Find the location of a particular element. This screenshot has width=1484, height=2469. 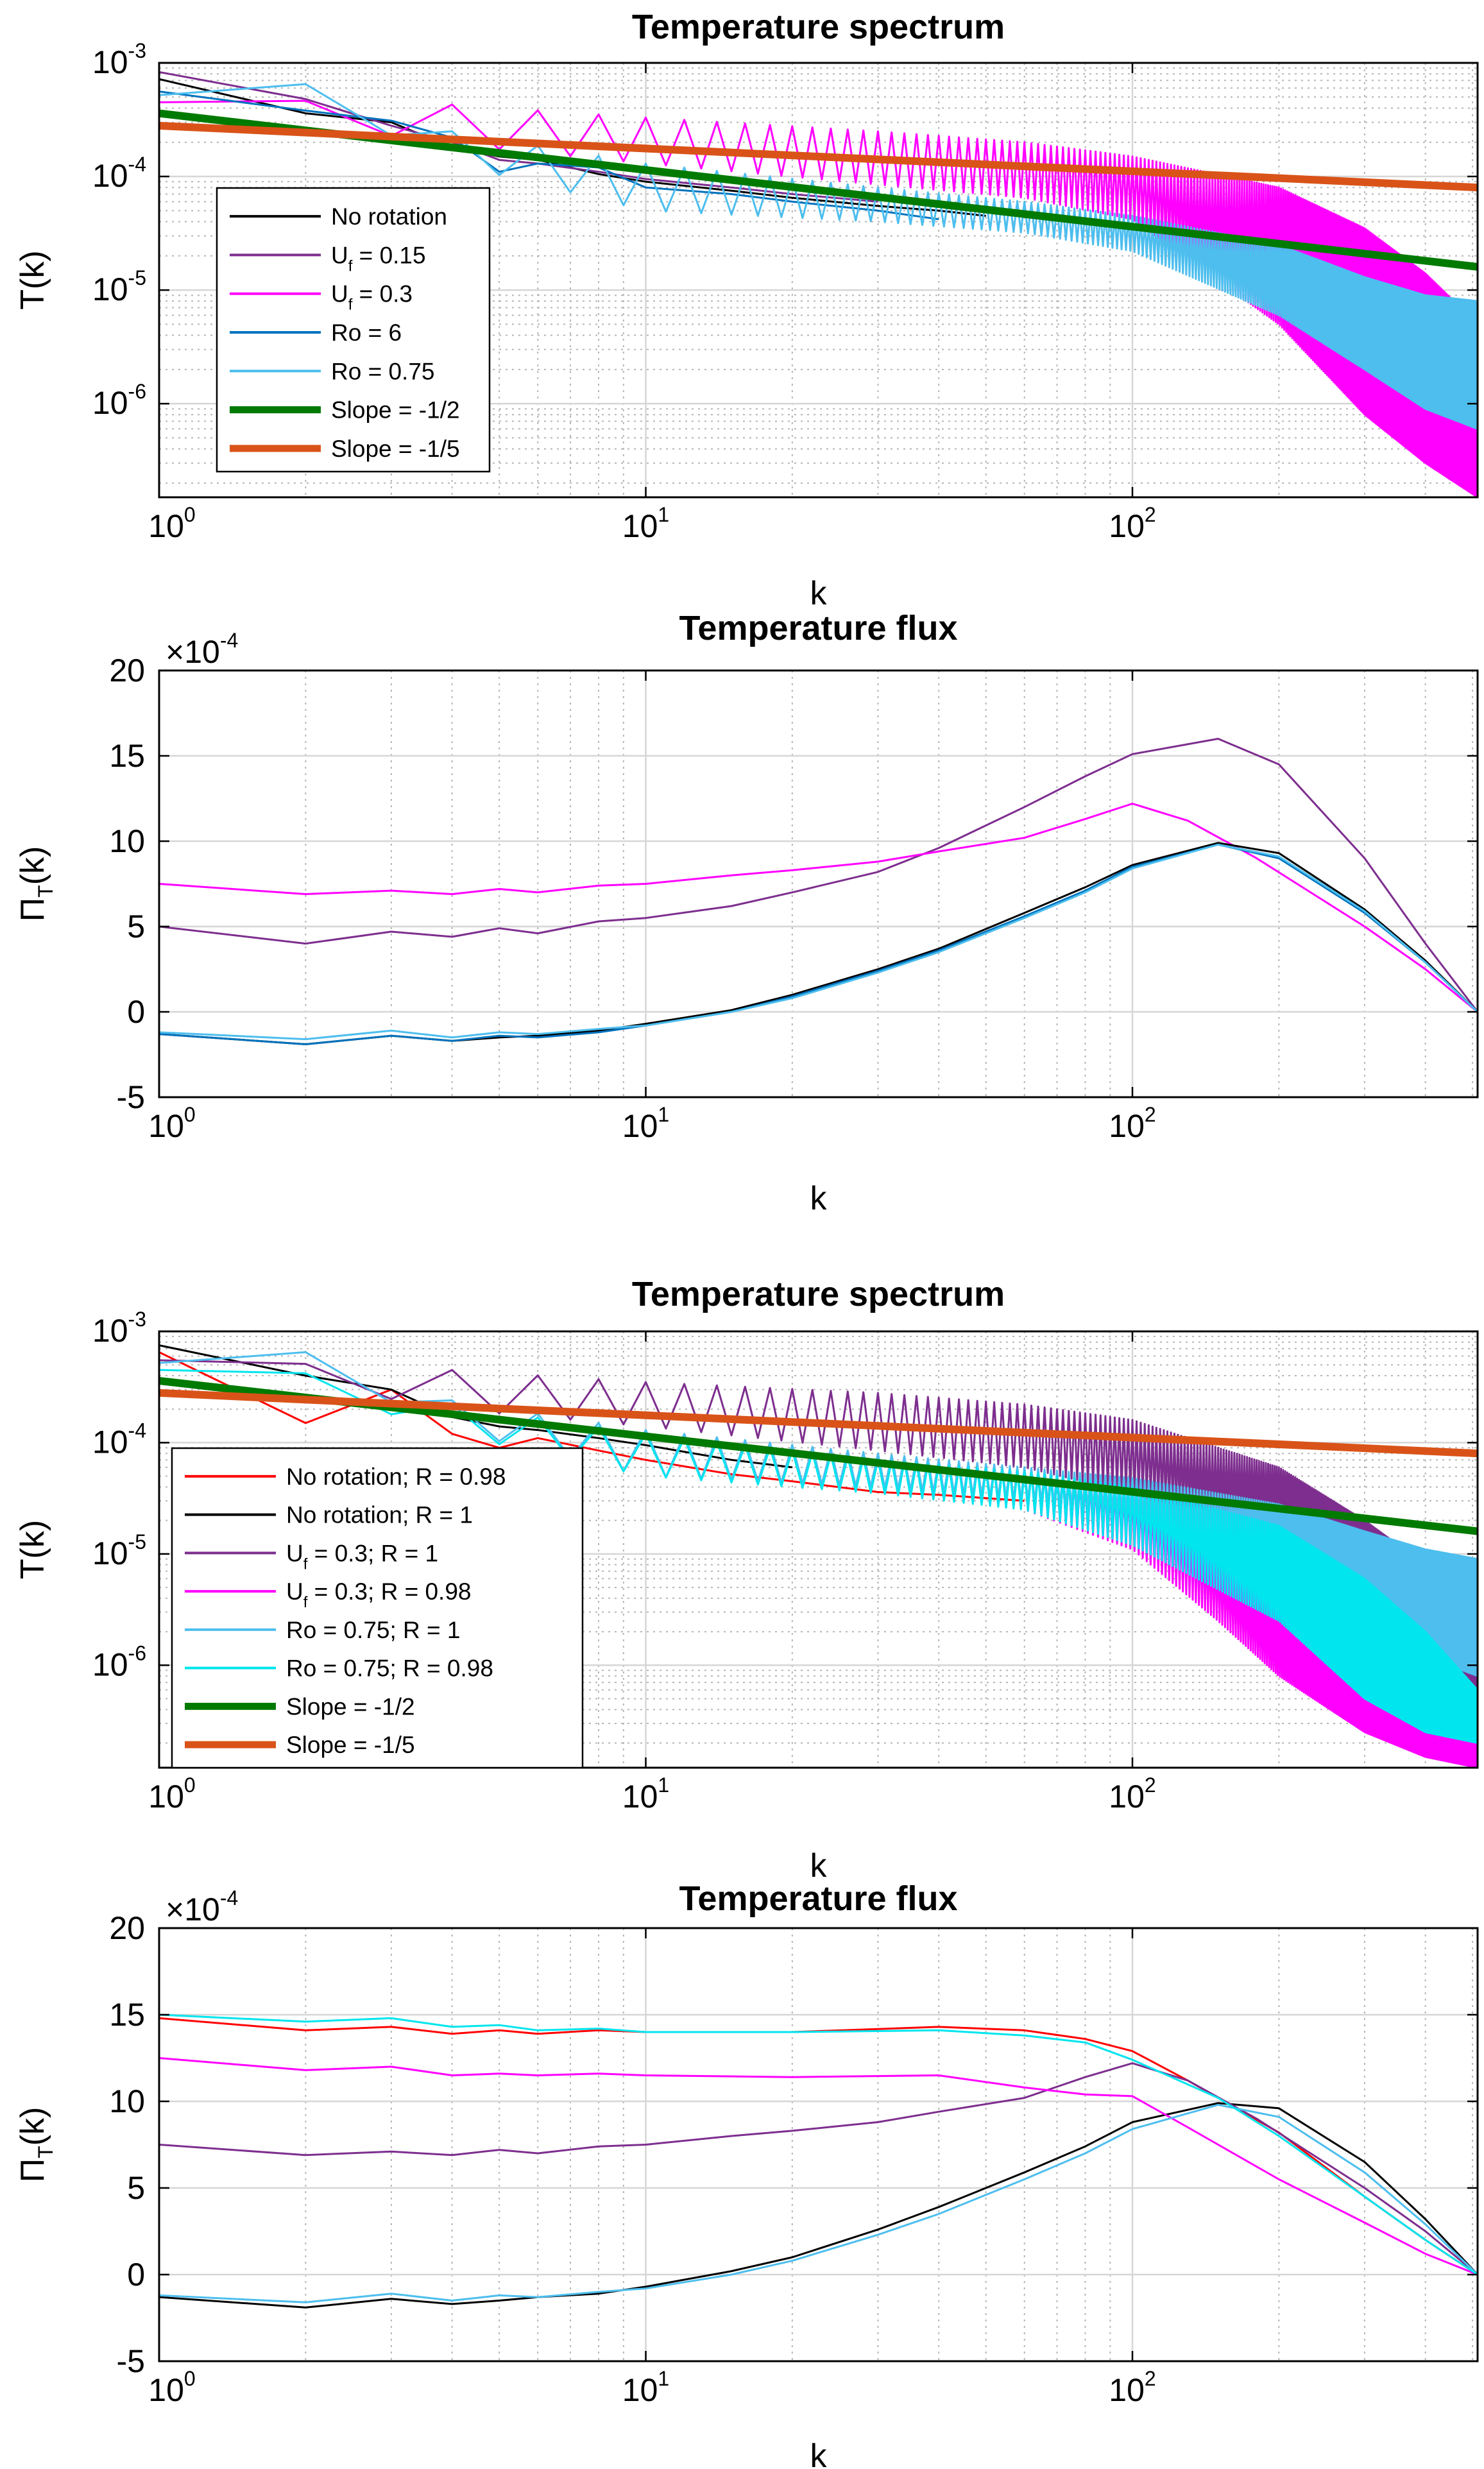

legend-suffix: = 0.3; R = 0.98 is located at coordinates (389, 1592).